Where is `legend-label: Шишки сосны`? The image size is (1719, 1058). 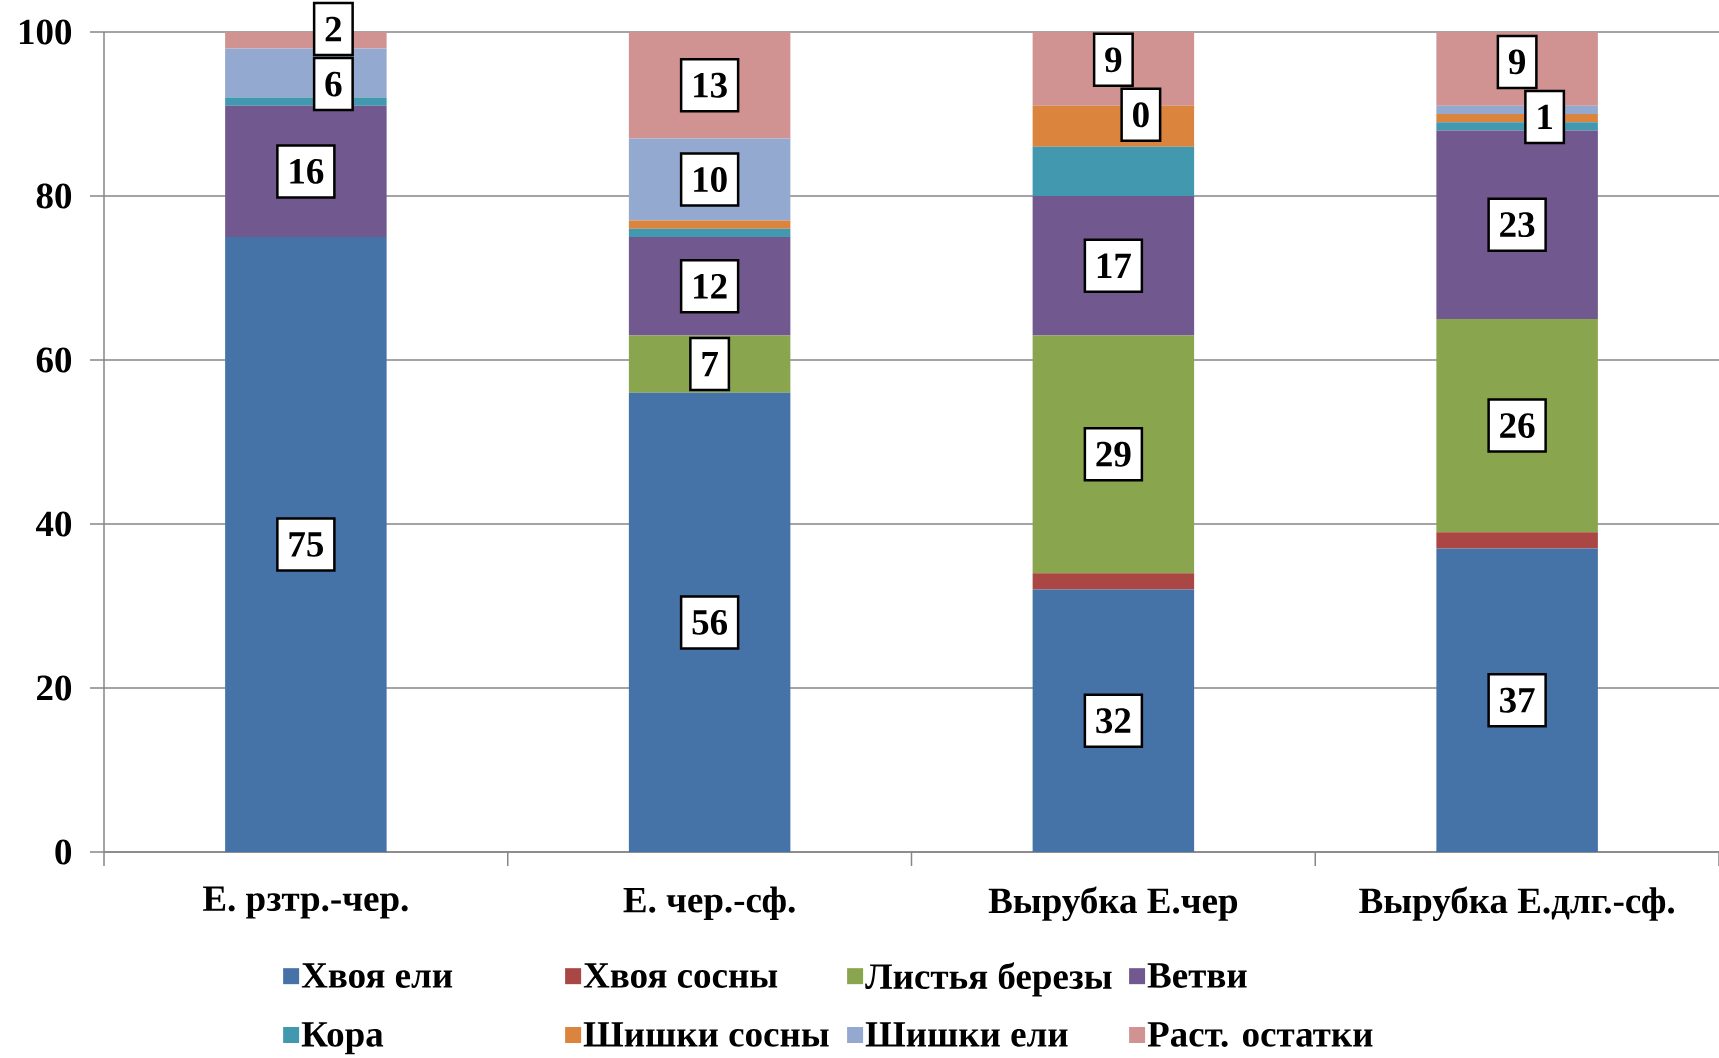 legend-label: Шишки сосны is located at coordinates (706, 1034).